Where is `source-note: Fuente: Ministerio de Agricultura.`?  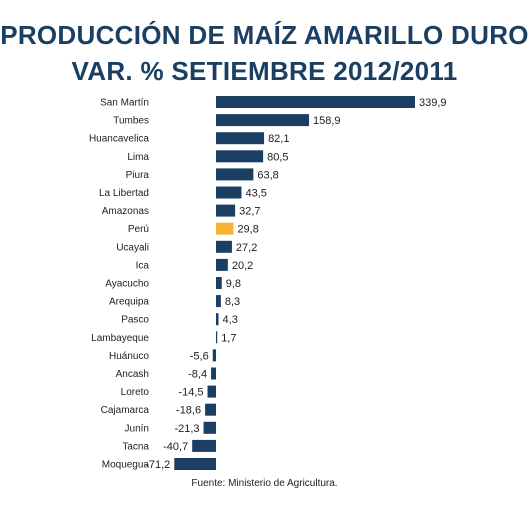
source-note: Fuente: Ministerio de Agricultura. is located at coordinates (264, 483).